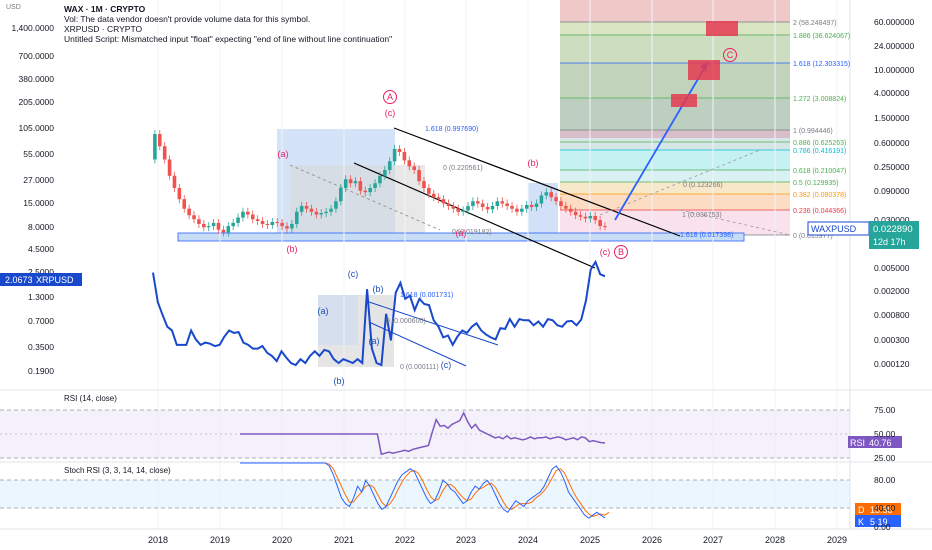 The image size is (932, 550). Describe the element at coordinates (893, 229) in the screenshot. I see `wax-price: 0.022890` at that location.